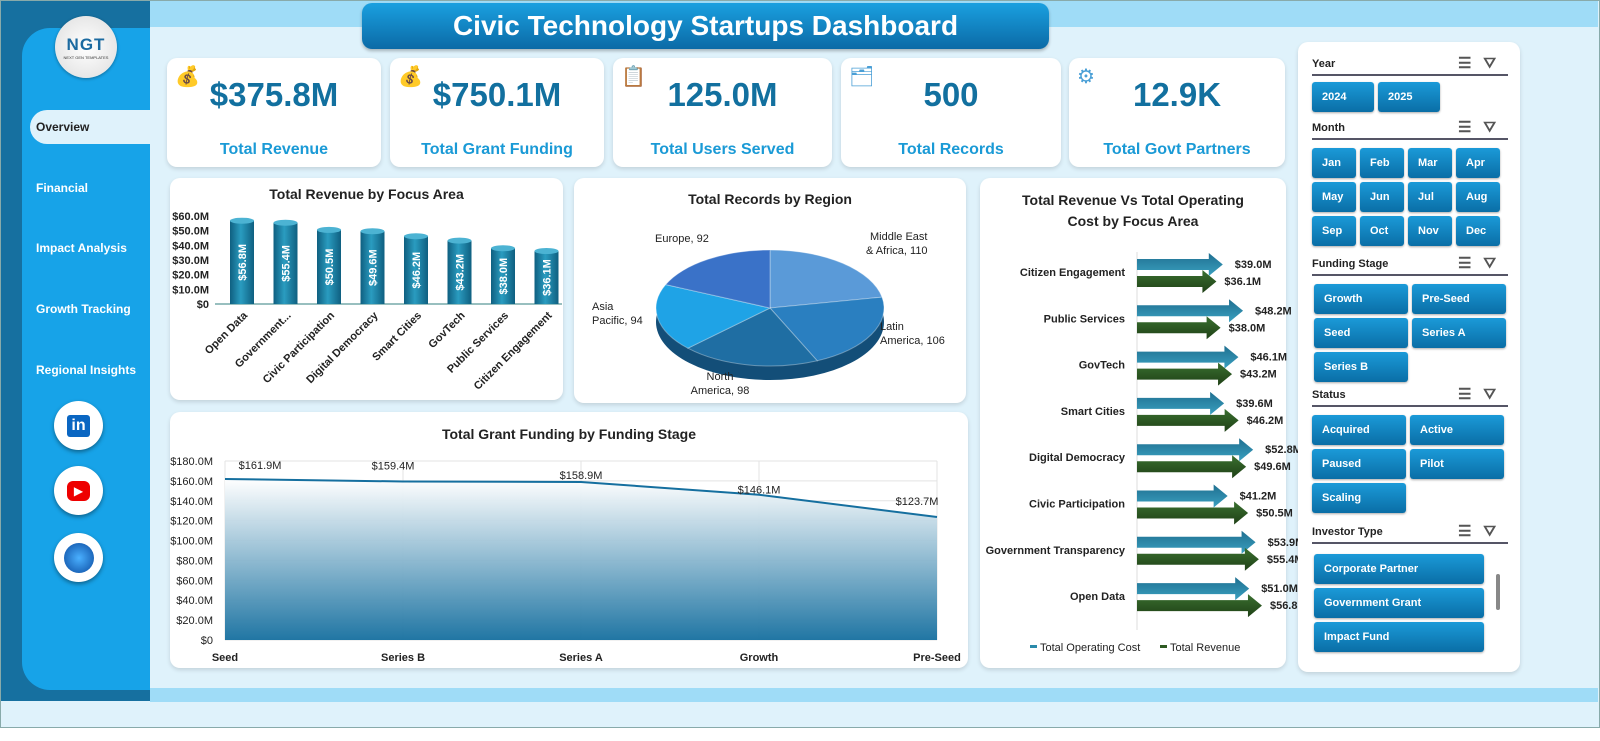 Image resolution: width=1600 pixels, height=741 pixels. I want to click on slicer-item: Corporate Partner, so click(1399, 569).